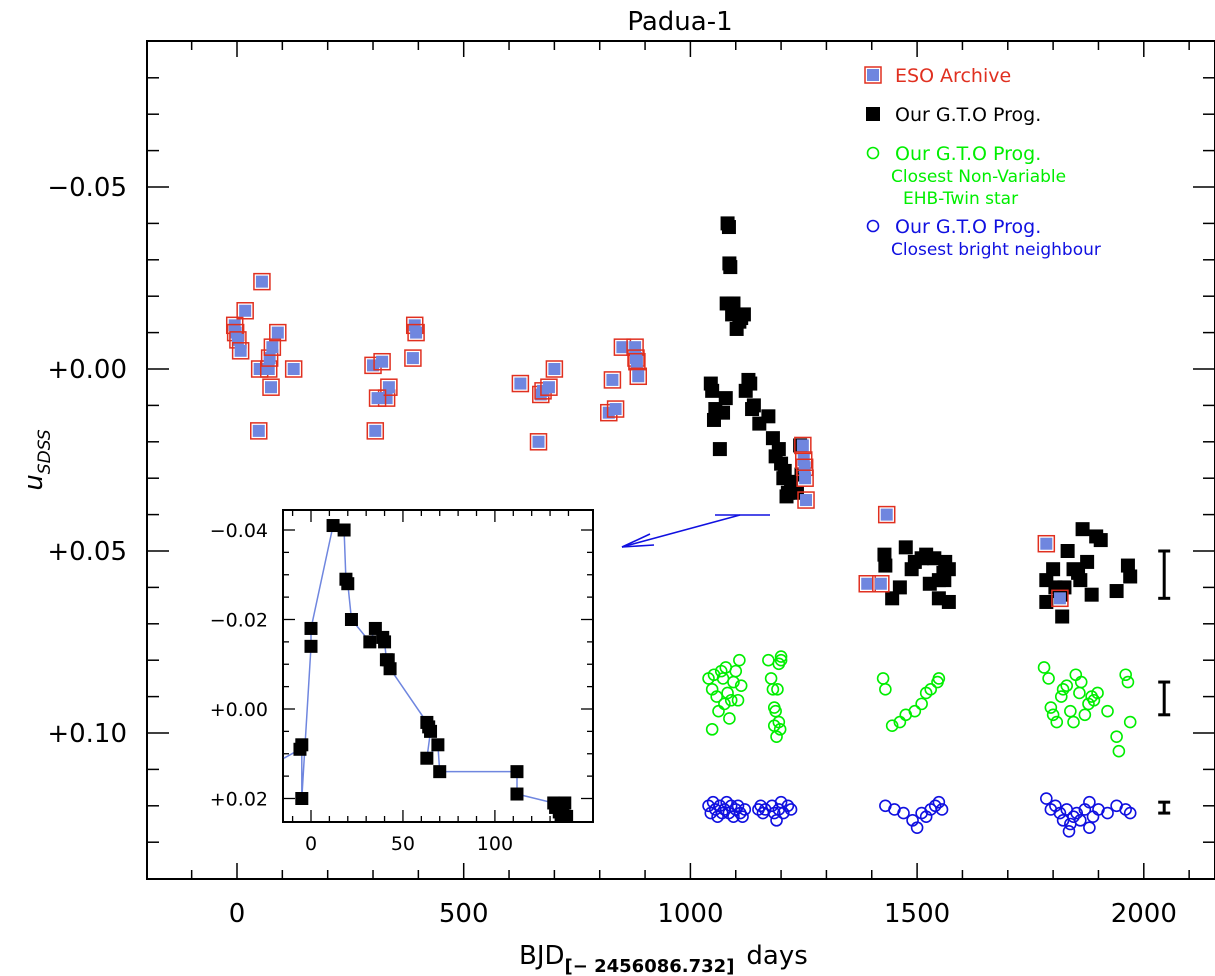 Image resolution: width=1215 pixels, height=976 pixels. What do you see at coordinates (996, 250) in the screenshot?
I see `legend-label: Closest bright neighbour` at bounding box center [996, 250].